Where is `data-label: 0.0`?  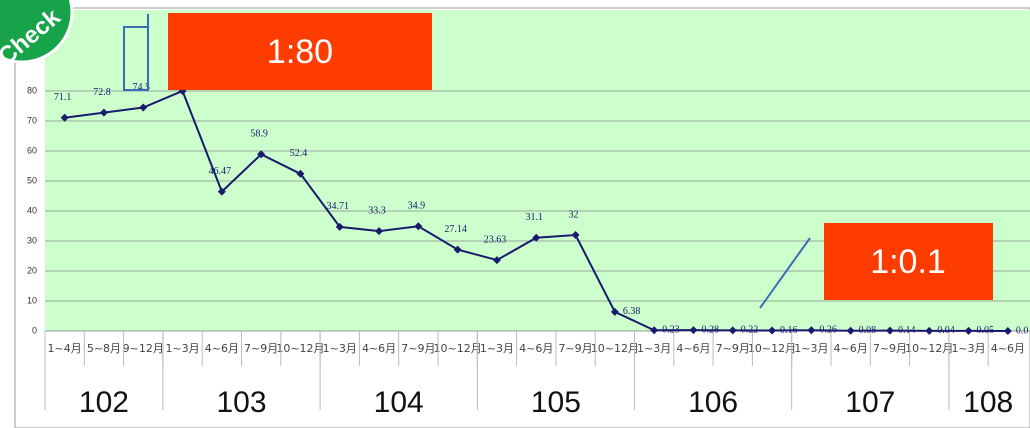 data-label: 0.0 is located at coordinates (1022, 330).